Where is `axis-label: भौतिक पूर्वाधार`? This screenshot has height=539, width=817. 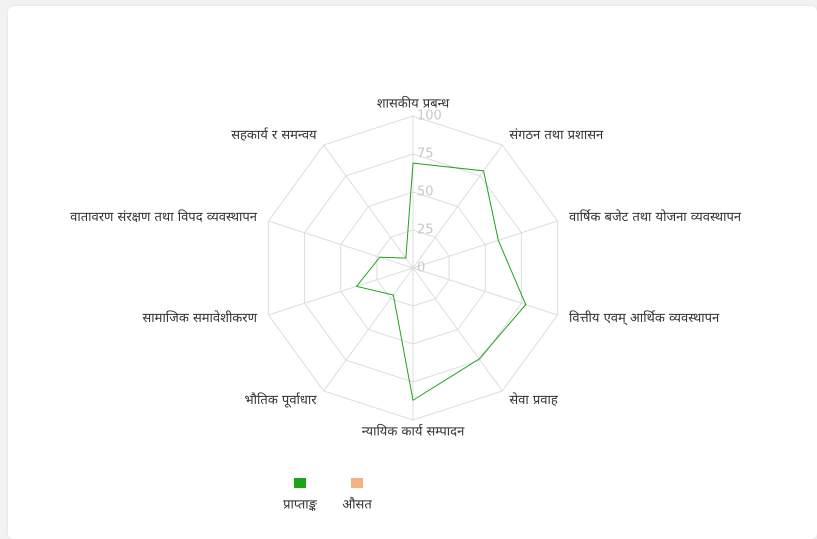 axis-label: भौतिक पूर्वाधार is located at coordinates (281, 400).